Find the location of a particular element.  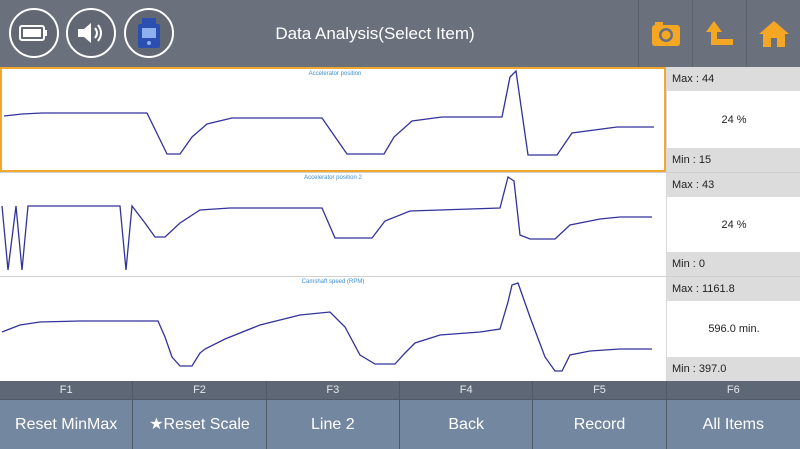

speaker-icon is located at coordinates (90, 33).